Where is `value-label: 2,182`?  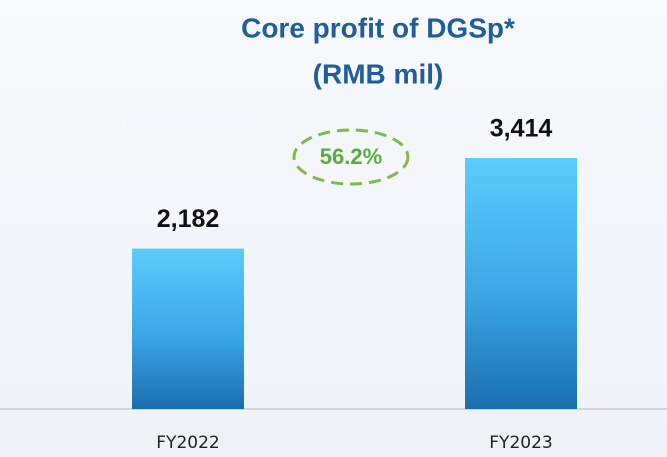 value-label: 2,182 is located at coordinates (188, 219).